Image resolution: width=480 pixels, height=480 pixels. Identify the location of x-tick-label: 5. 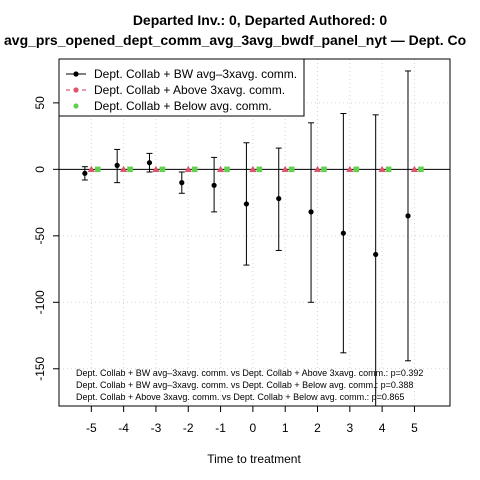
(414, 428).